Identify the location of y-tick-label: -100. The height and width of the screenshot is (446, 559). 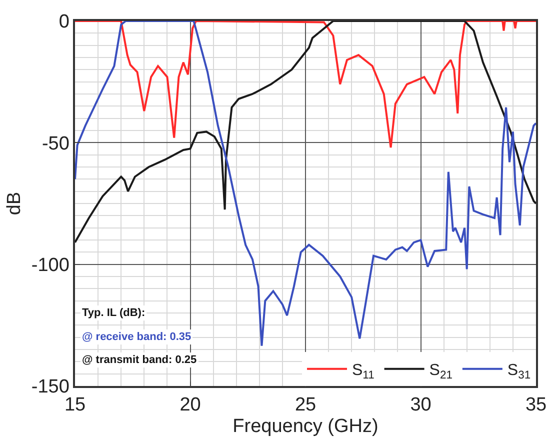
(50, 265).